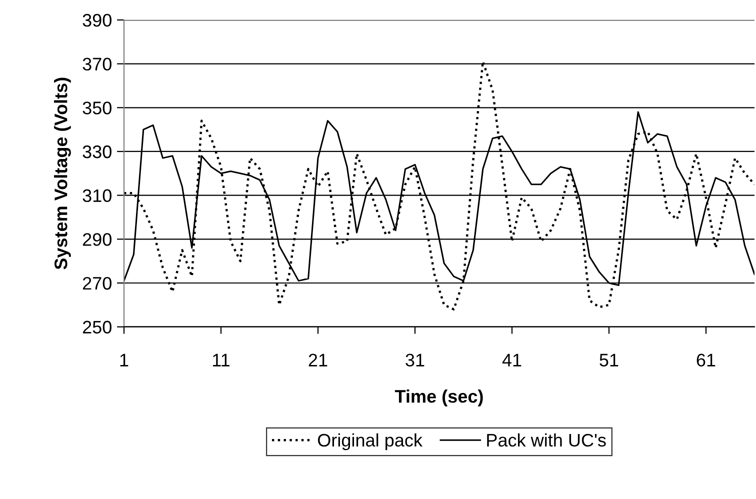  I want to click on x-axis-title: Time (sec), so click(438, 398).